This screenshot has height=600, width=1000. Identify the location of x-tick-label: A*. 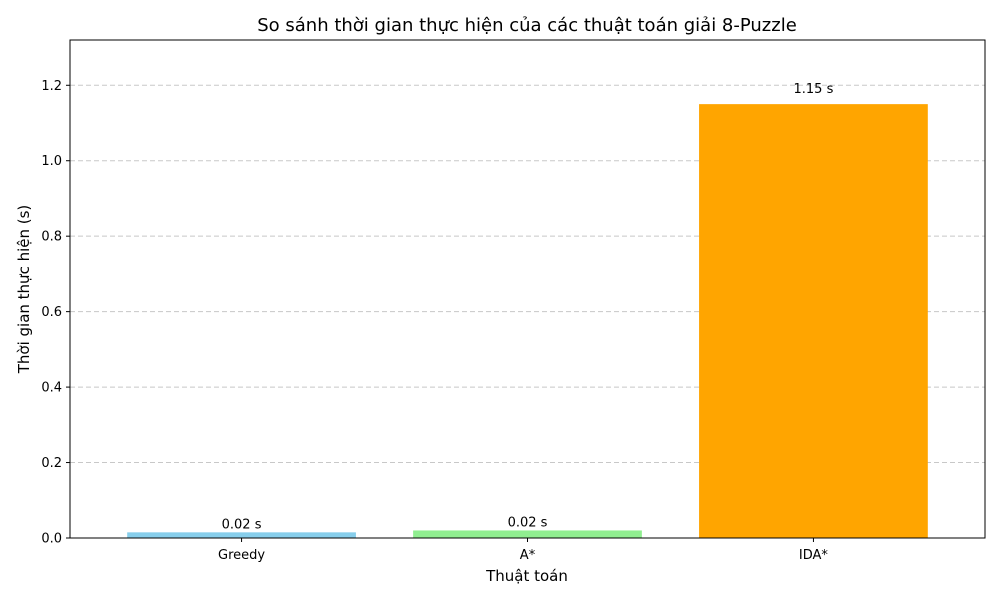
(528, 555).